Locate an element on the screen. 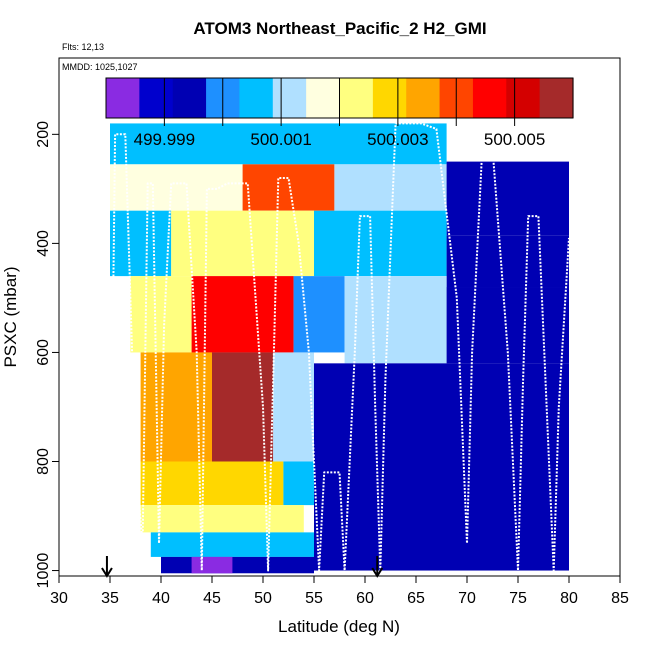  x-axis: 30 35 40 45 50 55 60 65 70 75 80 85 is located at coordinates (339, 591).